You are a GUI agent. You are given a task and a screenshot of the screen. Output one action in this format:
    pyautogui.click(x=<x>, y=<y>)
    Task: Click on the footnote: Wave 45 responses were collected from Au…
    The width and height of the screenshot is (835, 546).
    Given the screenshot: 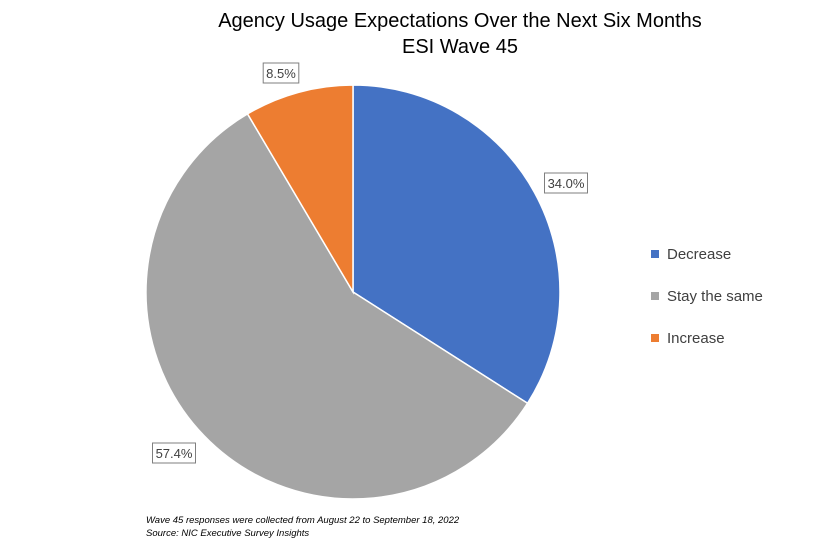 What is the action you would take?
    pyautogui.click(x=302, y=527)
    